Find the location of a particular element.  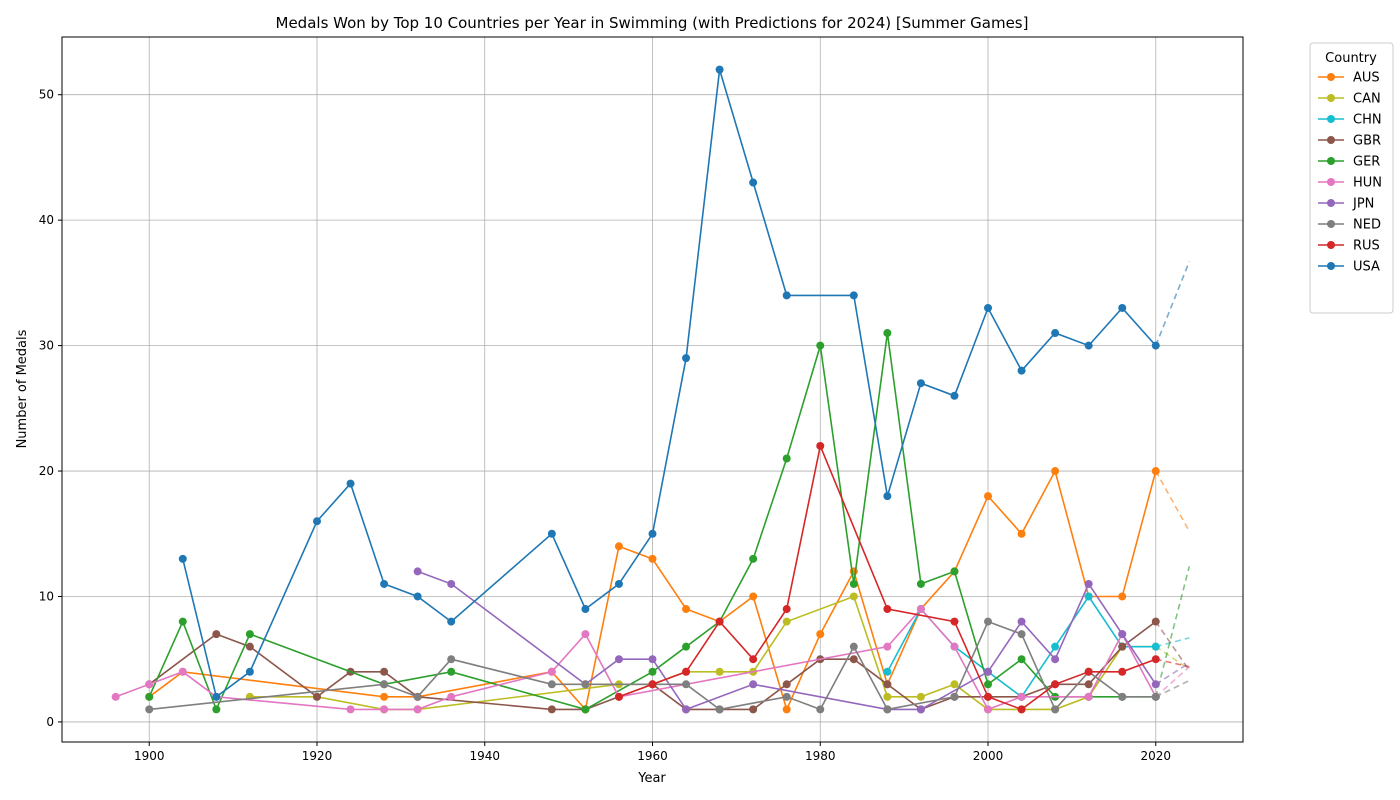

point-NED-1932 is located at coordinates (417, 696).